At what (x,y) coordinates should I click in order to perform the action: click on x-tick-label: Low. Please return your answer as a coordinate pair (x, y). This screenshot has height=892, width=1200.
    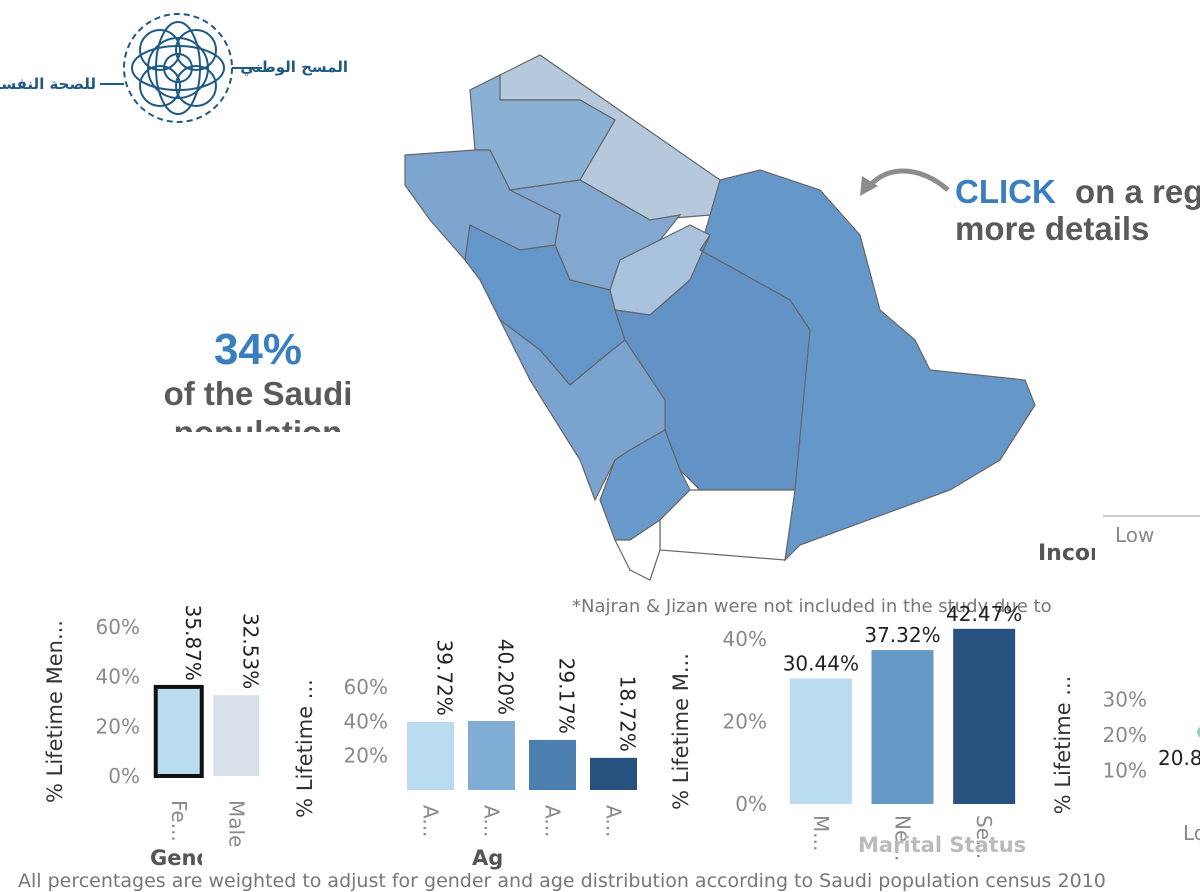
    Looking at the image, I should click on (1191, 833).